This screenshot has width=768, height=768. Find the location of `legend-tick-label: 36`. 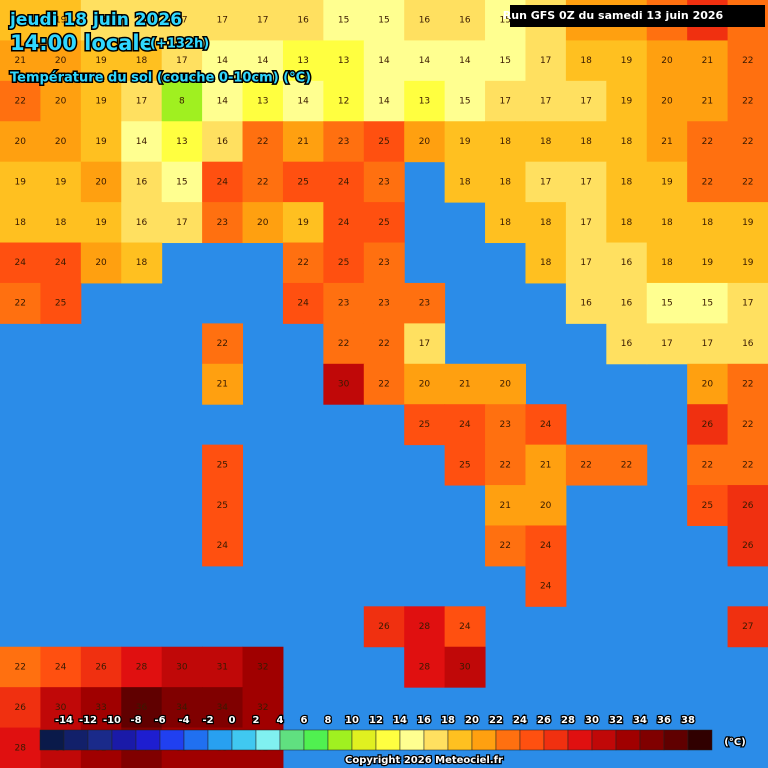

legend-tick-label: 36 is located at coordinates (664, 720).